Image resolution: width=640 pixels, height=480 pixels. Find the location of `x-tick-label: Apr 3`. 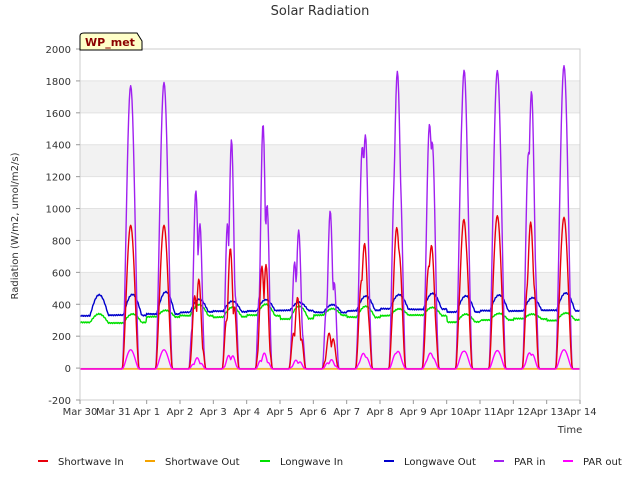

x-tick-label: Apr 3 is located at coordinates (213, 412).